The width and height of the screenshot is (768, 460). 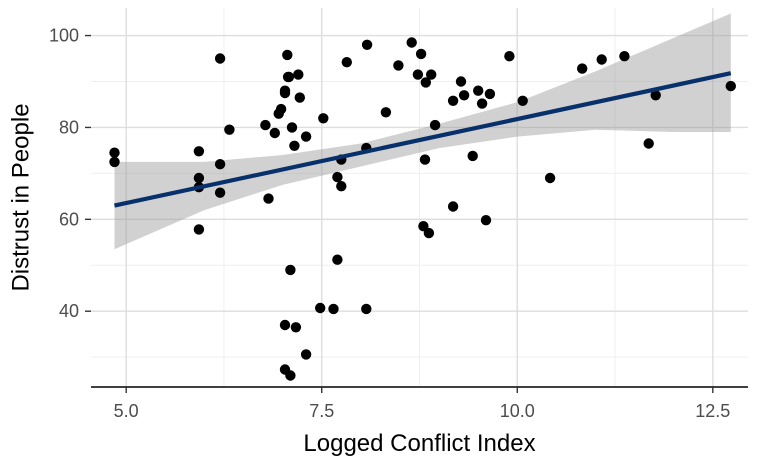 What do you see at coordinates (69, 311) in the screenshot?
I see `y-tick-label: 40` at bounding box center [69, 311].